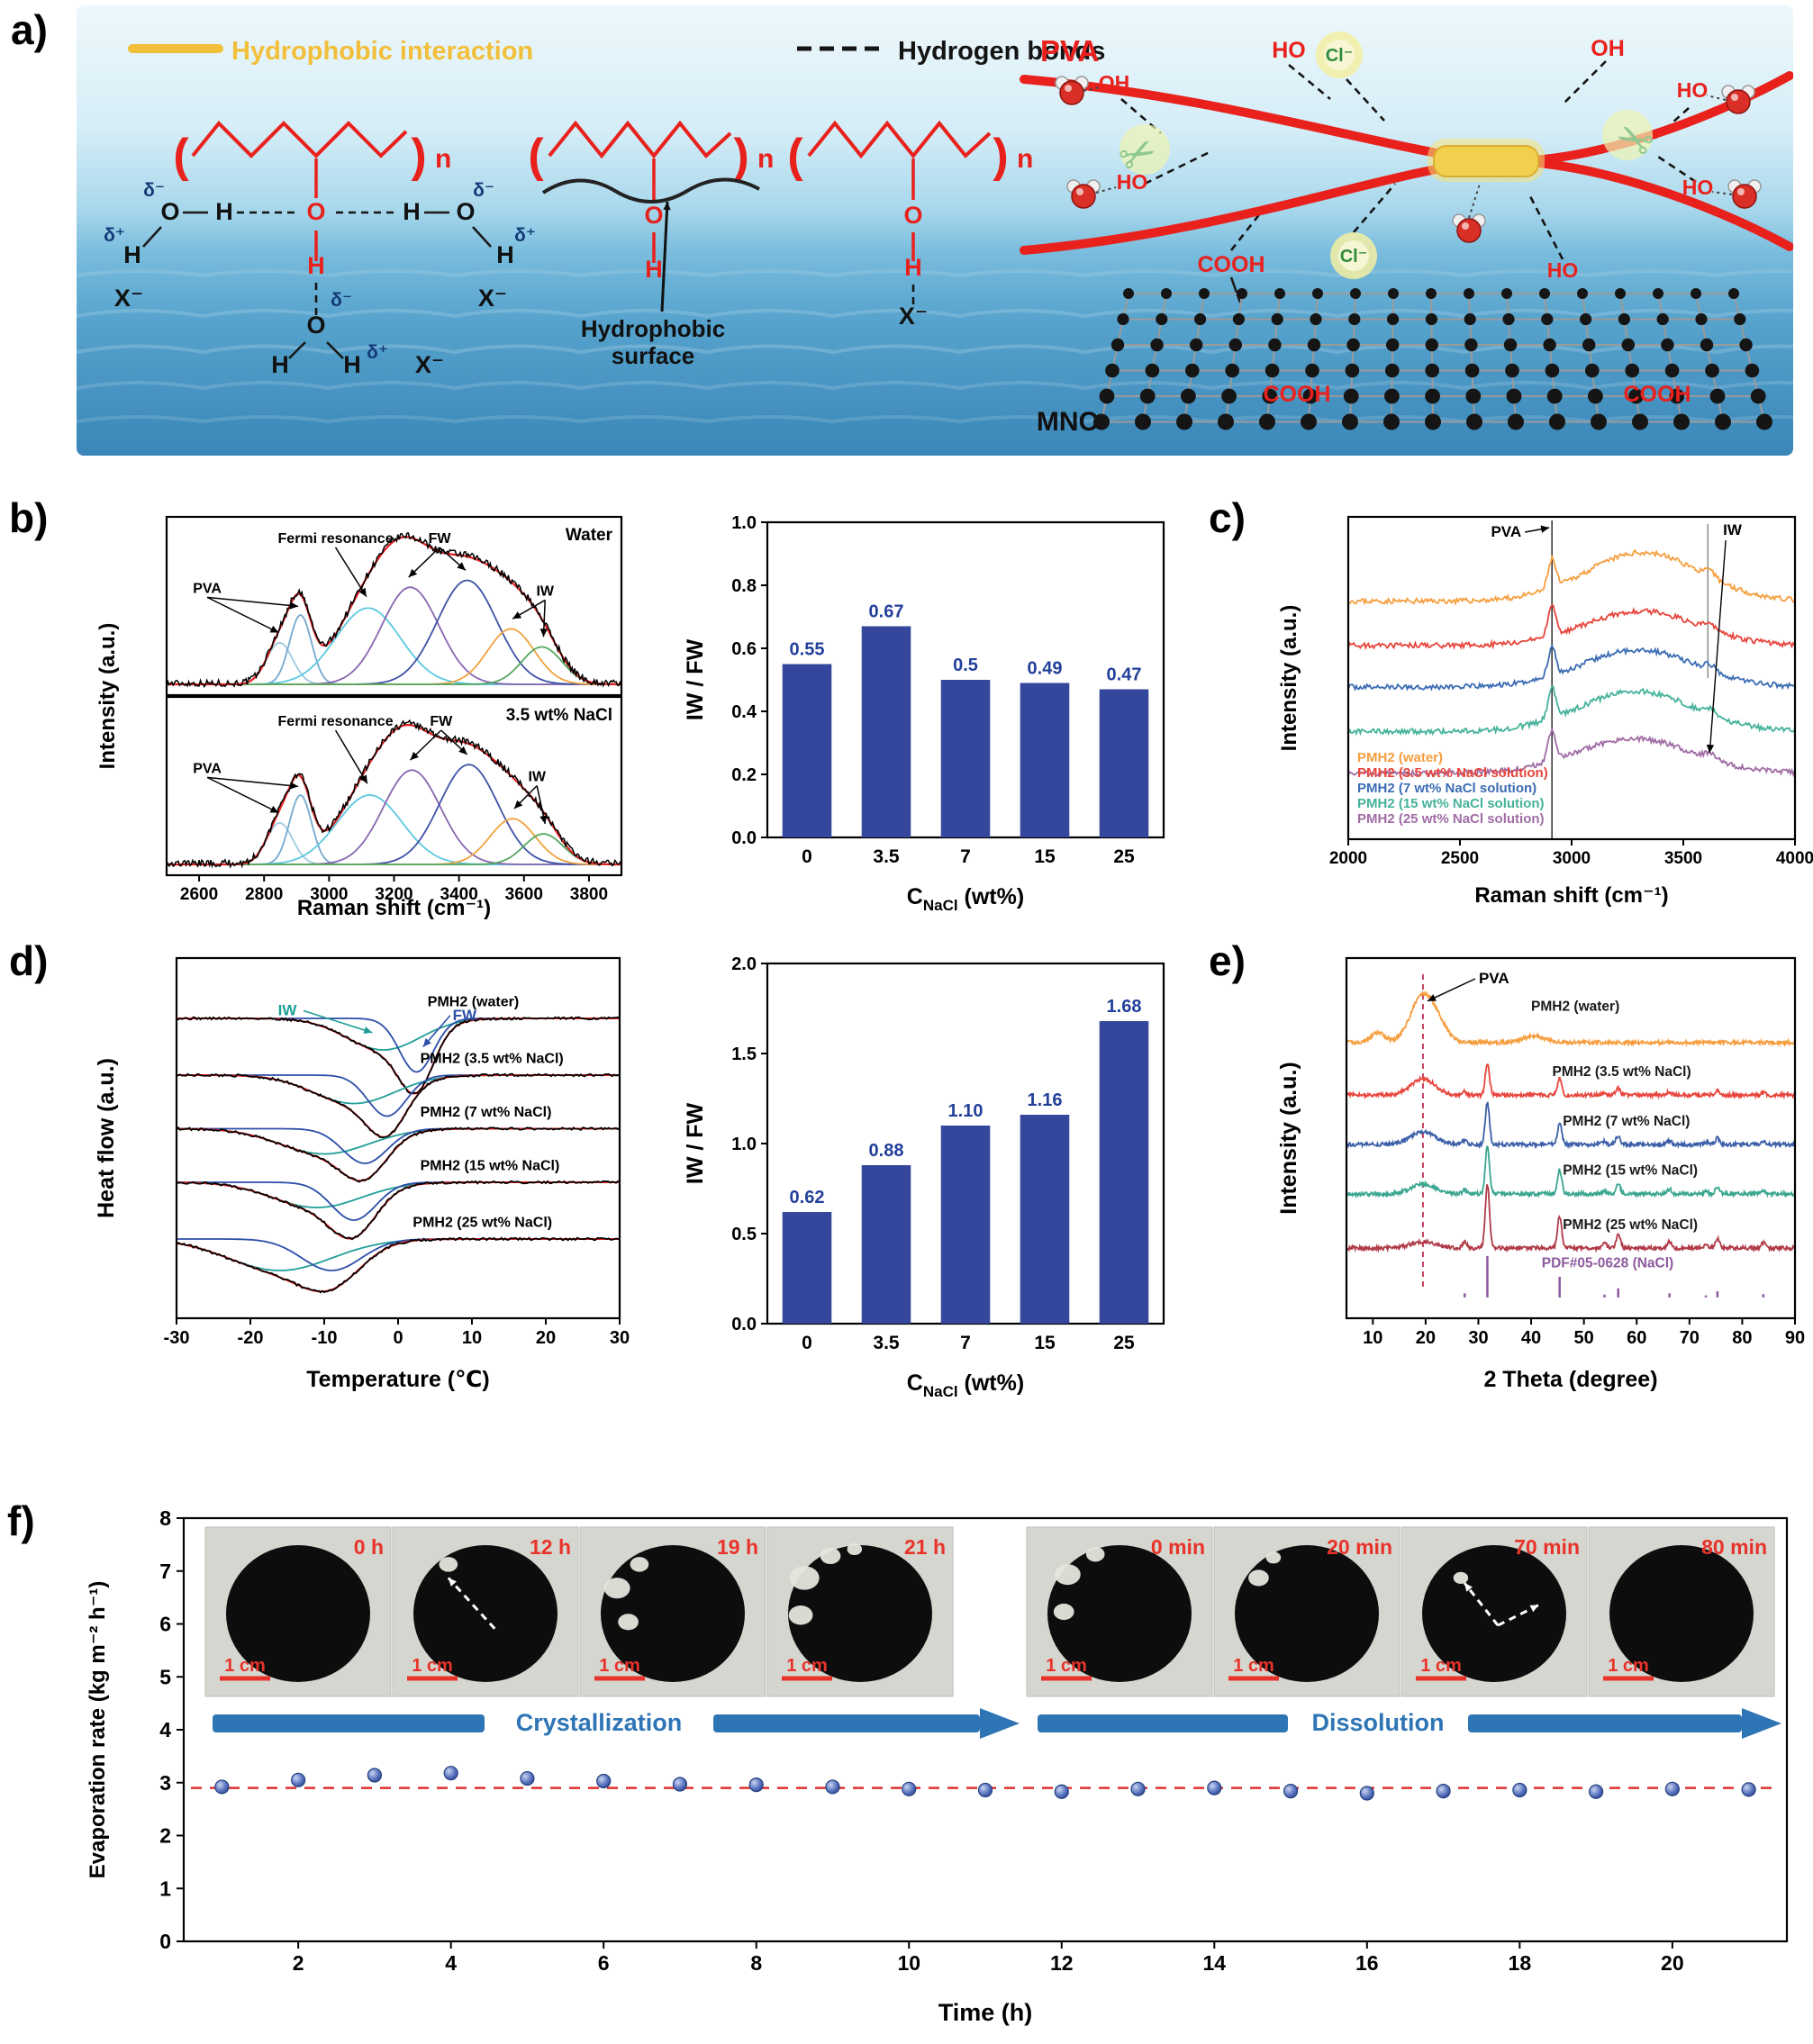 This screenshot has width=1813, height=2044. Describe the element at coordinates (985, 2012) in the screenshot. I see `x-axis-title: Time (h)` at that location.